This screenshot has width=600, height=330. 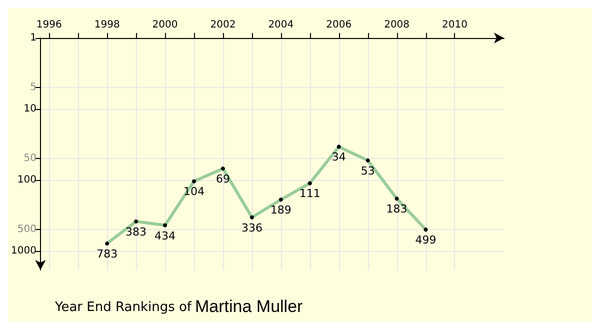 I want to click on x-tick-label: 2000, so click(x=165, y=25).